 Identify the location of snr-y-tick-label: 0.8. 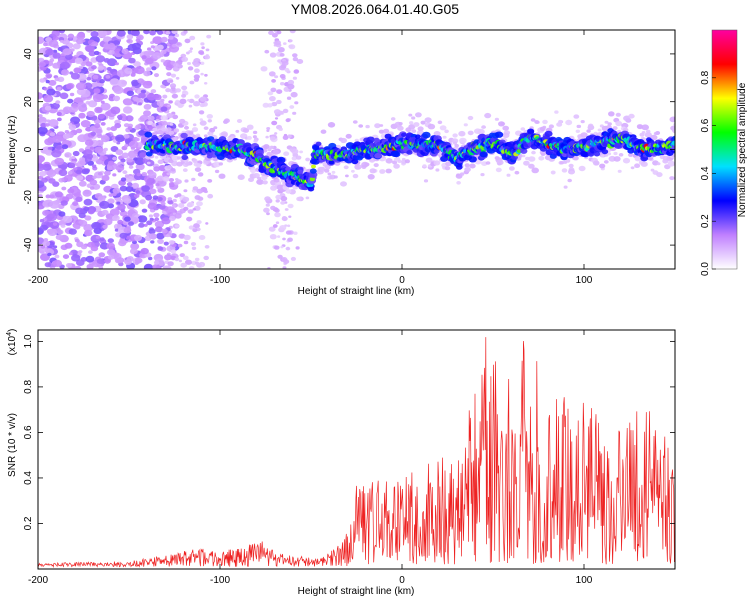
(28, 387).